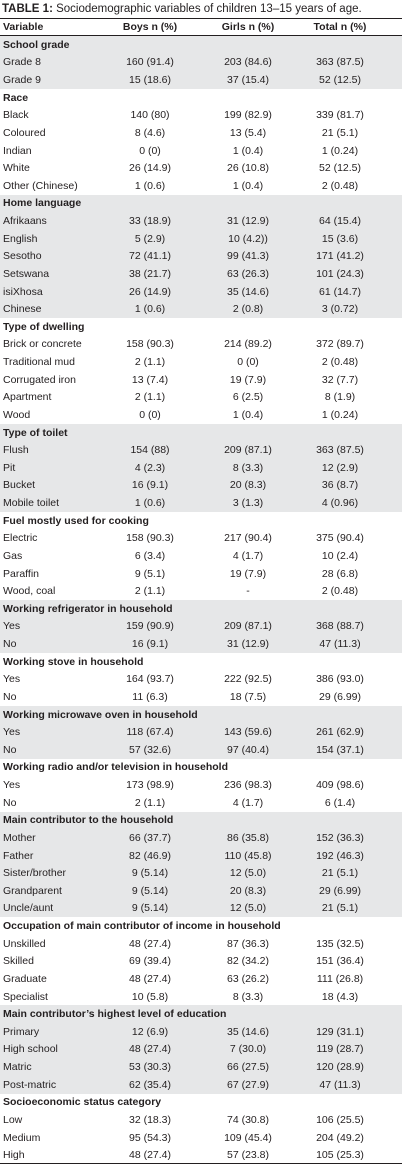  Describe the element at coordinates (18, 855) in the screenshot. I see `row-label: Father` at that location.